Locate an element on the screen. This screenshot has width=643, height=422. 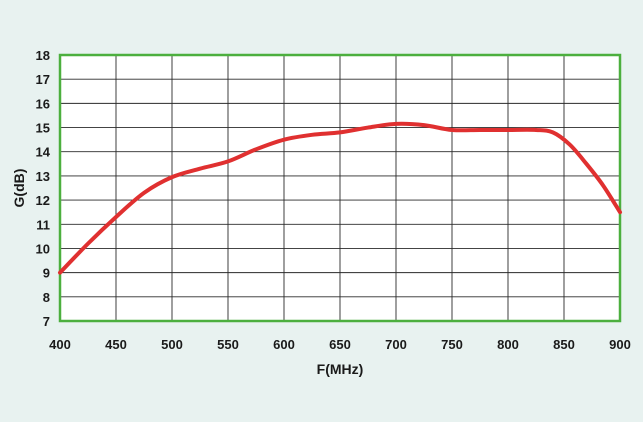
y-tick-label-15: 15 is located at coordinates (43, 128).